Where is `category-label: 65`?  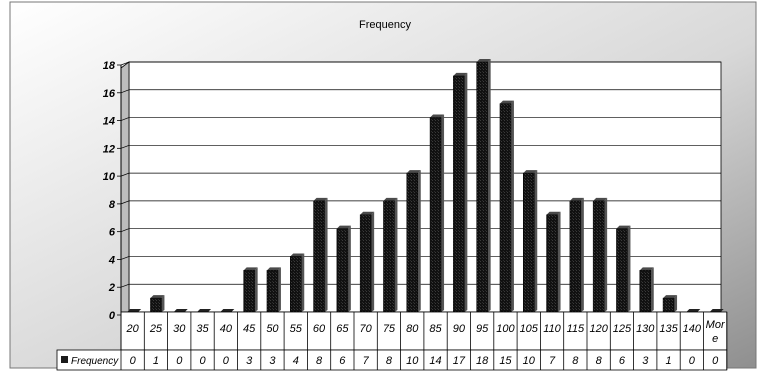 category-label: 65 is located at coordinates (342, 329).